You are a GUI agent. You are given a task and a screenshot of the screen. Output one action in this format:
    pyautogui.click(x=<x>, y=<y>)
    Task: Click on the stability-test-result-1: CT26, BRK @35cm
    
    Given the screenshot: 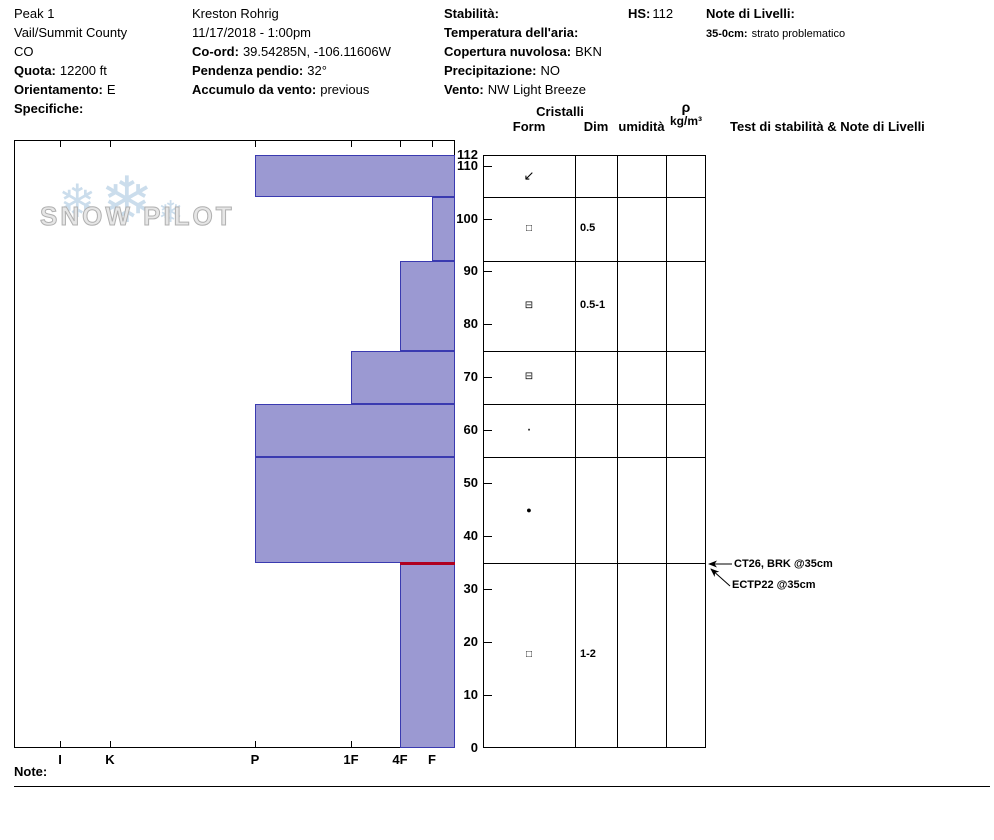 What is the action you would take?
    pyautogui.click(x=783, y=564)
    